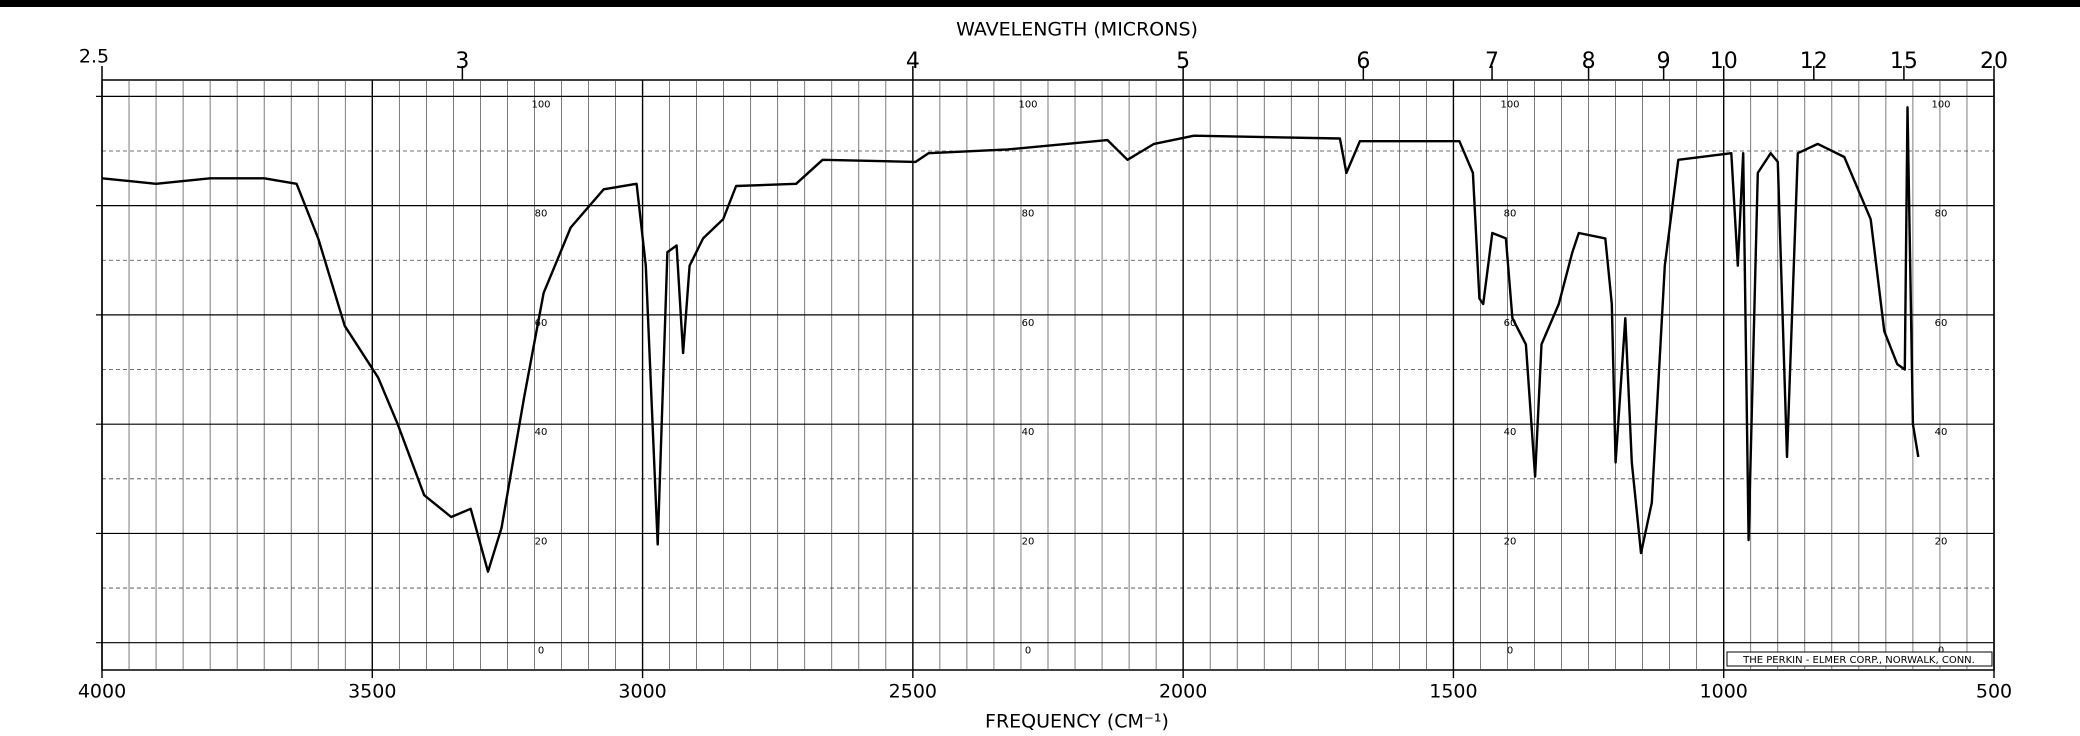  I want to click on top-tick-label: 15, so click(1904, 61).